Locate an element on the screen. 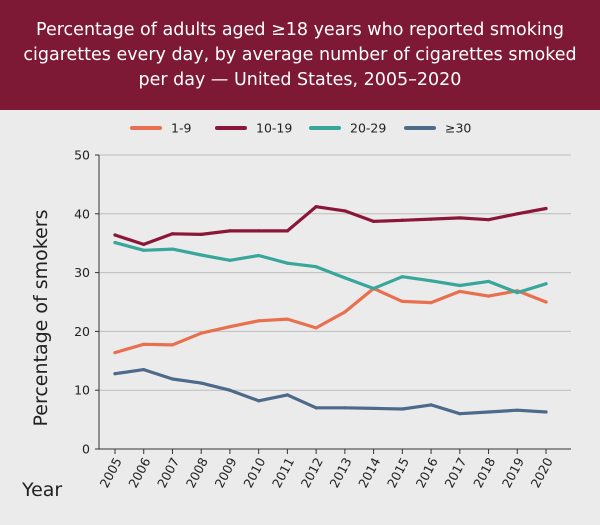 The width and height of the screenshot is (600, 525). y-tick-labels: 0 10 20 30 40 50 is located at coordinates (82, 302).